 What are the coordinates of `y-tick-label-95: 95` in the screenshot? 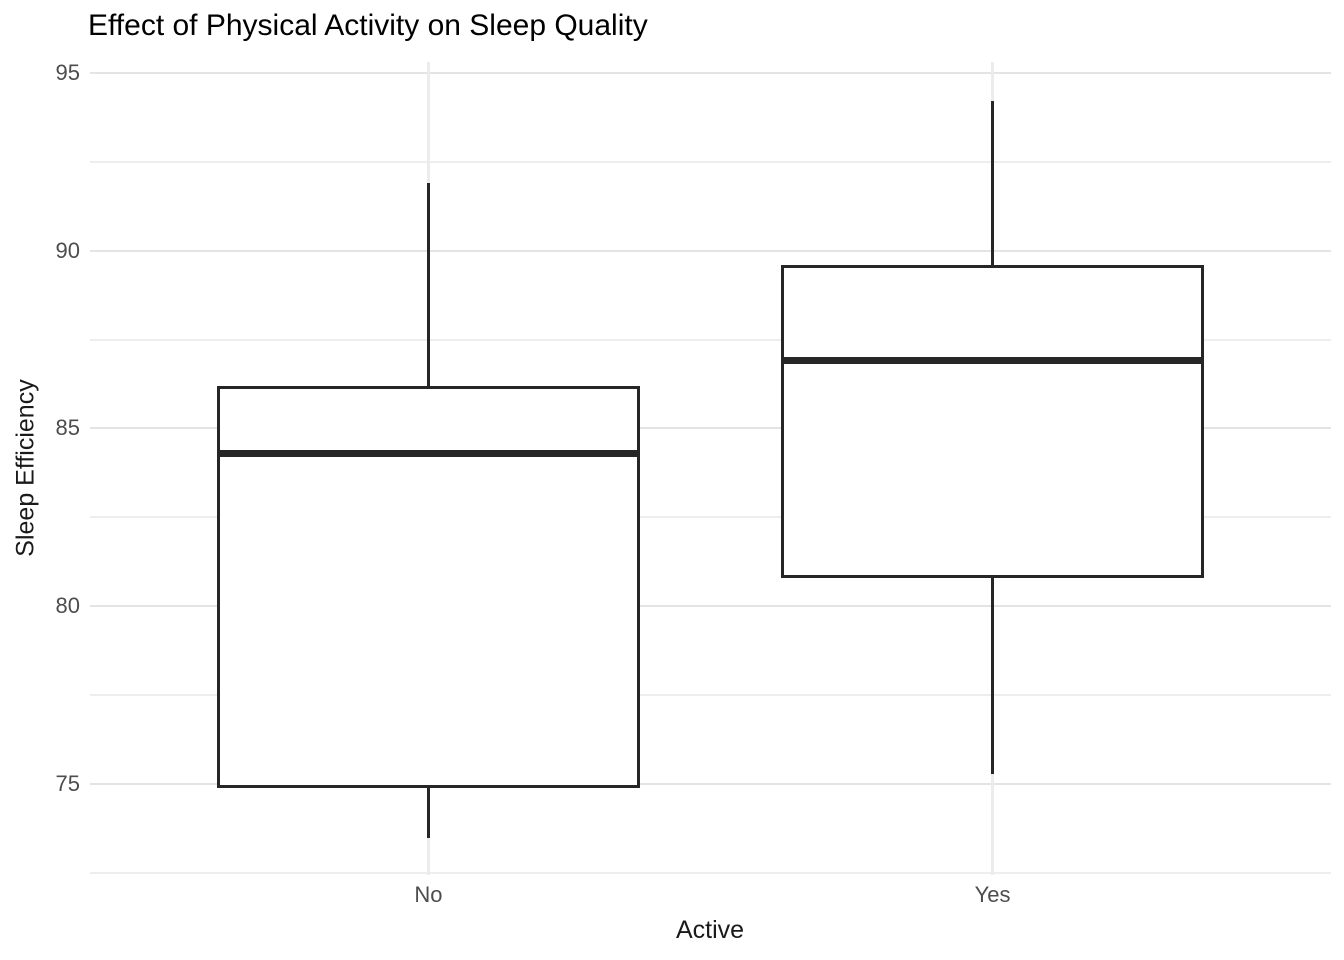 It's located at (67, 72).